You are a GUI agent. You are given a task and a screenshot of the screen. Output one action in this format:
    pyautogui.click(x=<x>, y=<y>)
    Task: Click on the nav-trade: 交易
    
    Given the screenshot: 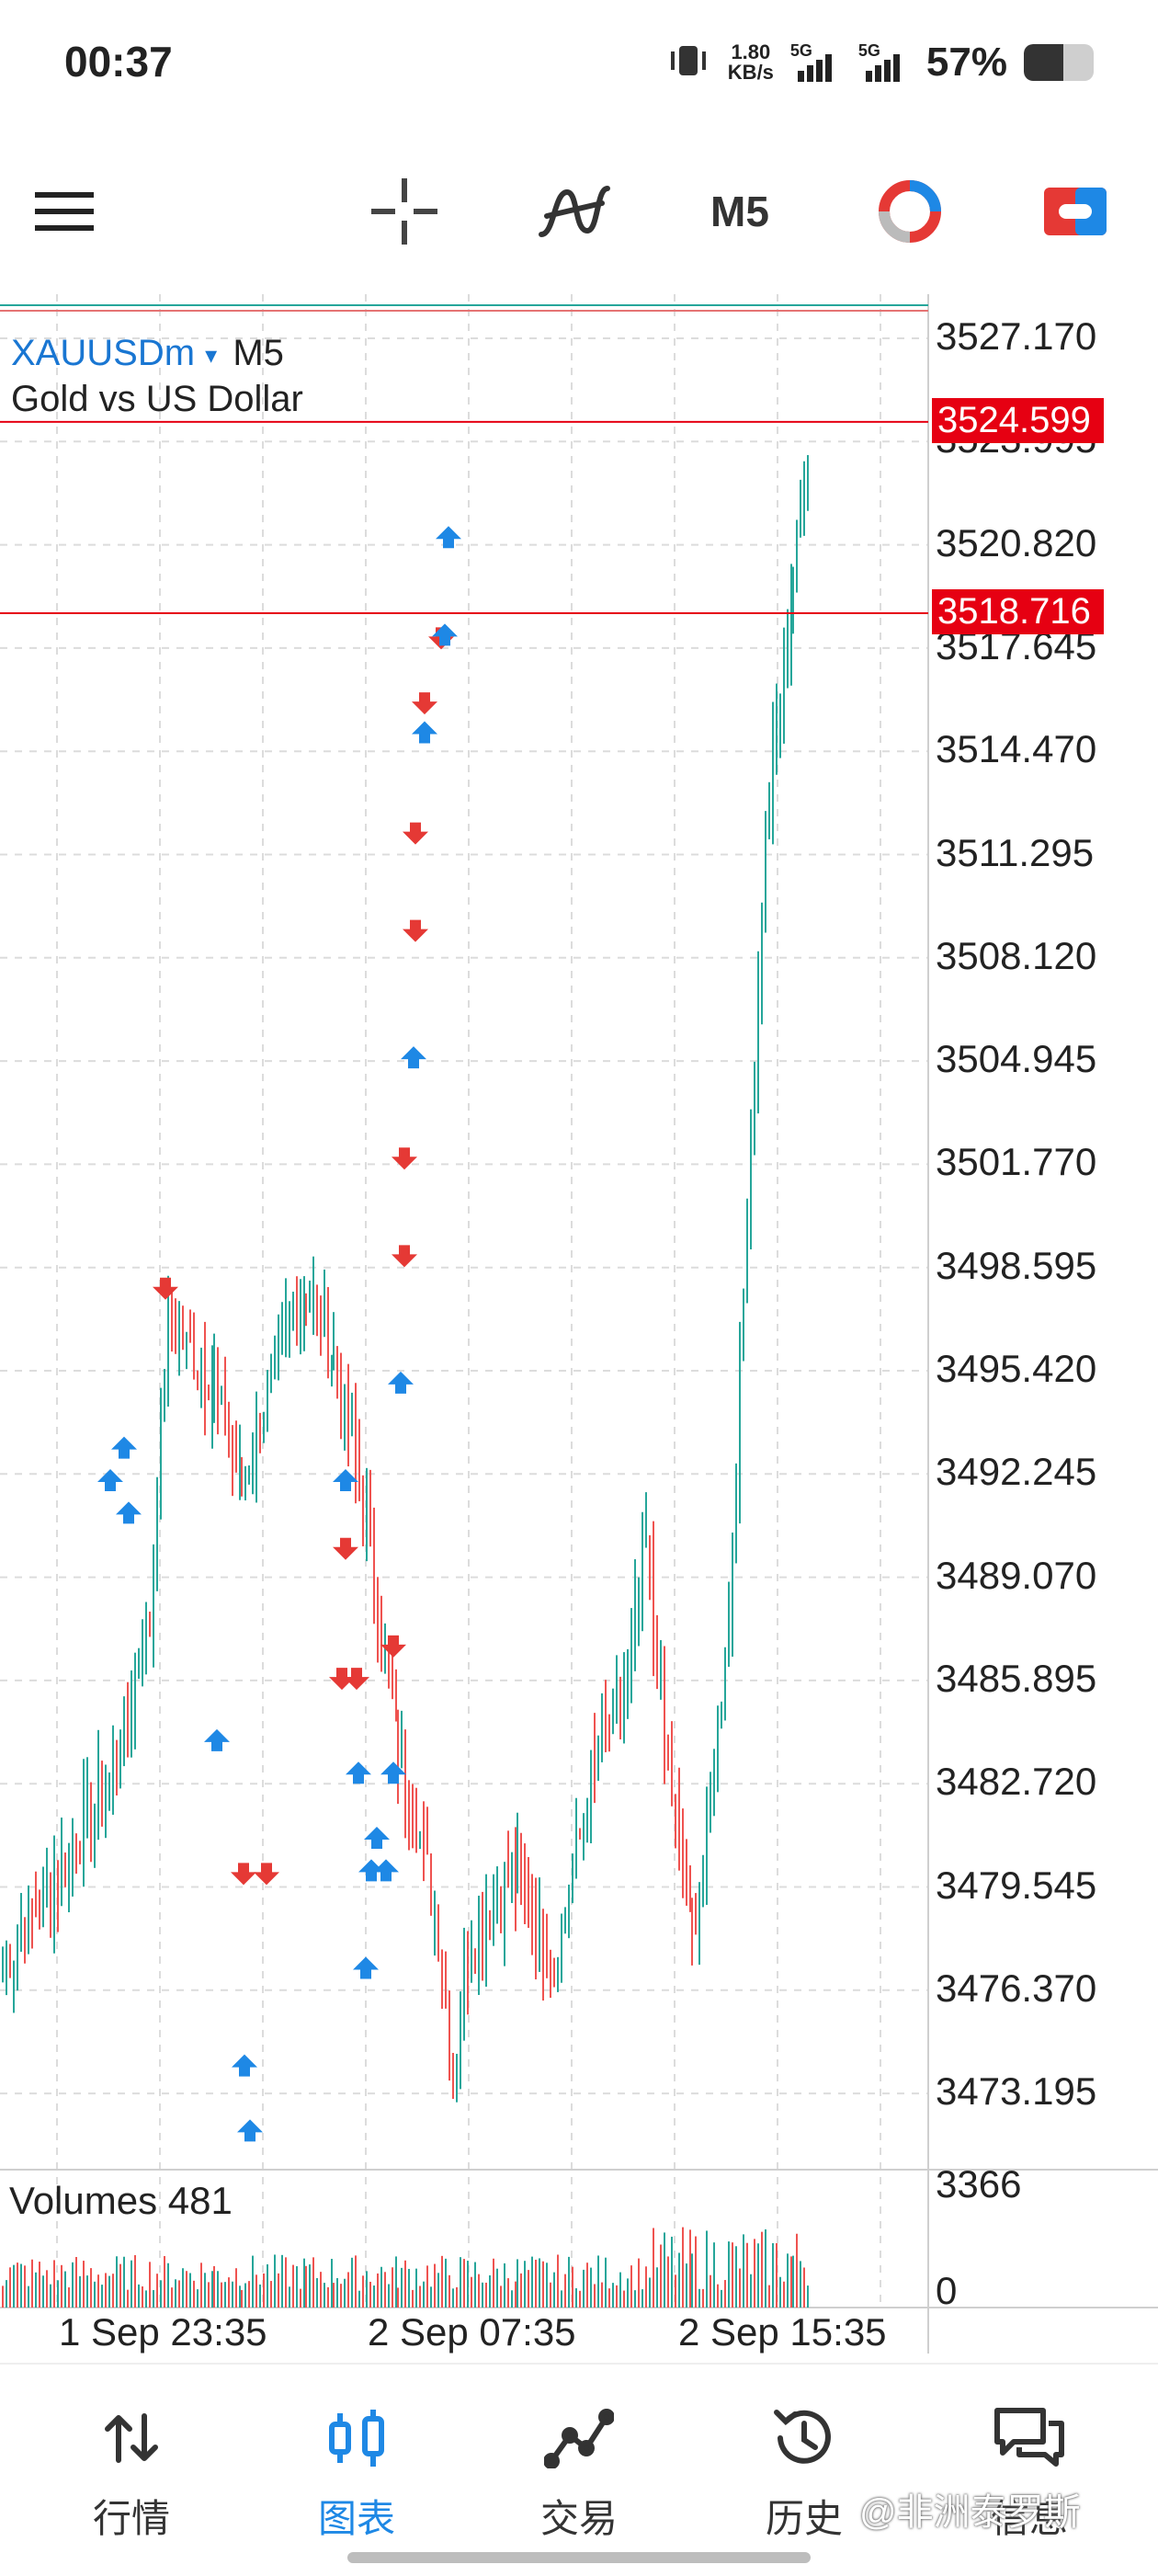 What is the action you would take?
    pyautogui.click(x=579, y=2472)
    